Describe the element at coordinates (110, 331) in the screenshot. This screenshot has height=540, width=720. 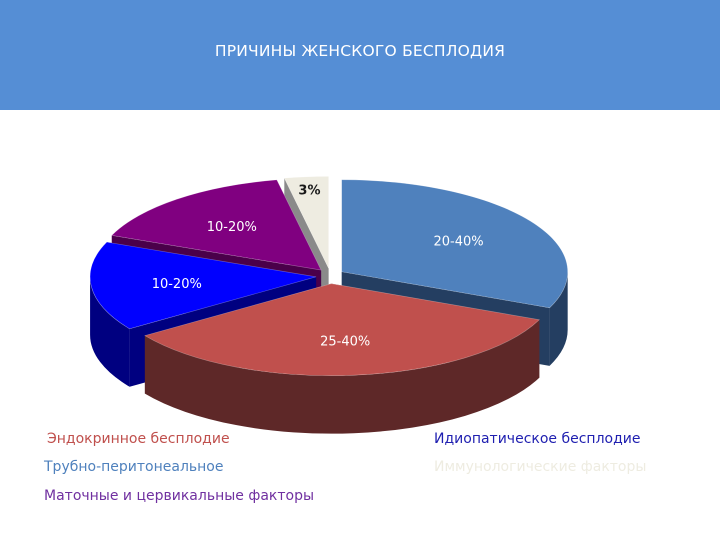
I see `pie-slice-2-side` at that location.